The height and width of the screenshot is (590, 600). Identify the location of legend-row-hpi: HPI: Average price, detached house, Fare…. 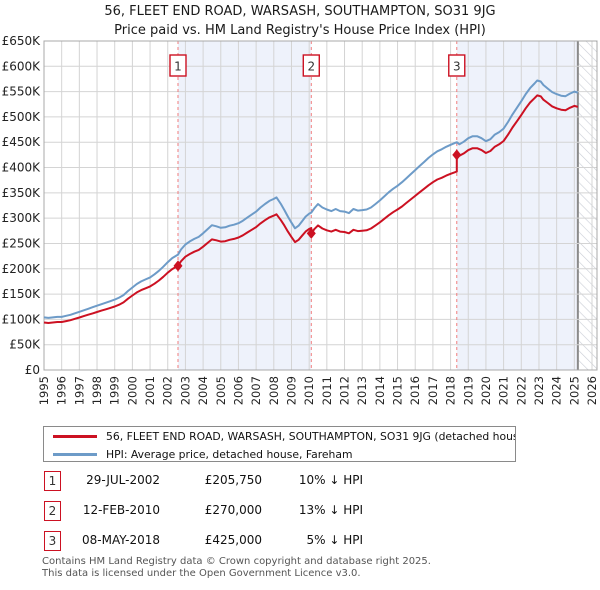
(279, 454).